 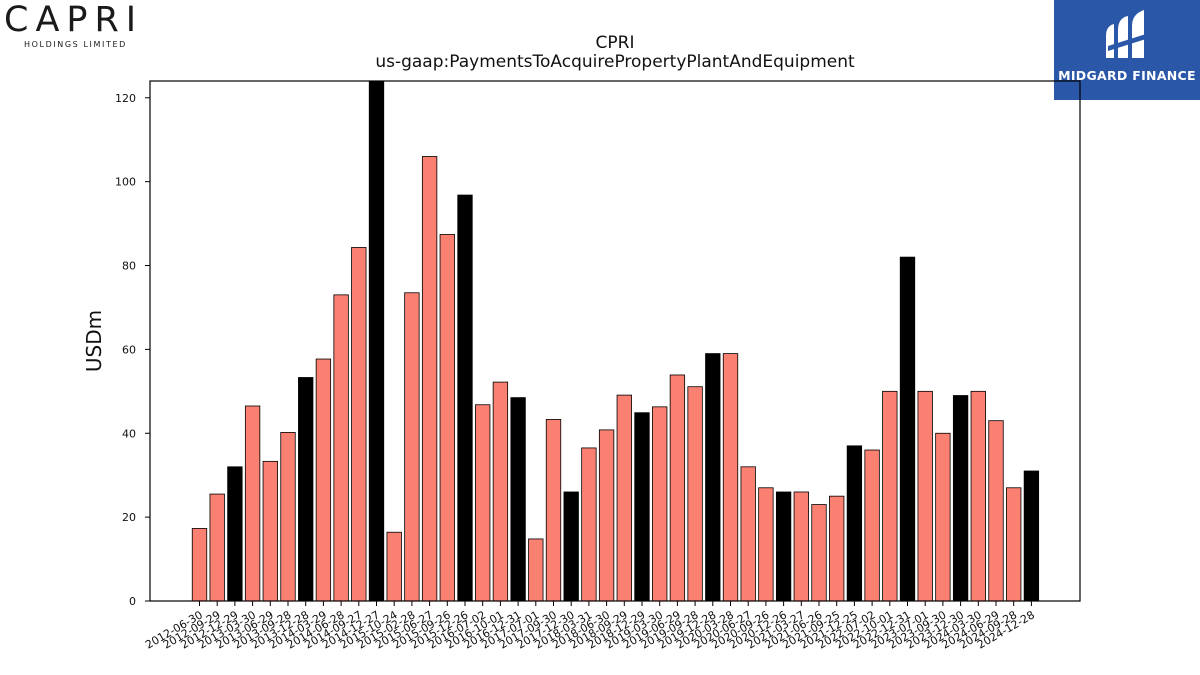 What do you see at coordinates (125, 98) in the screenshot?
I see `y-tick-label: 120` at bounding box center [125, 98].